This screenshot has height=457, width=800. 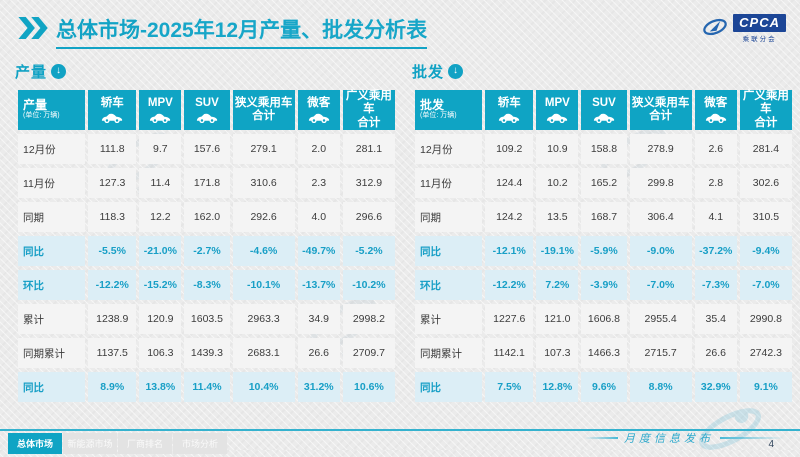 What do you see at coordinates (368, 319) in the screenshot?
I see `cell-value: 2998.2` at bounding box center [368, 319].